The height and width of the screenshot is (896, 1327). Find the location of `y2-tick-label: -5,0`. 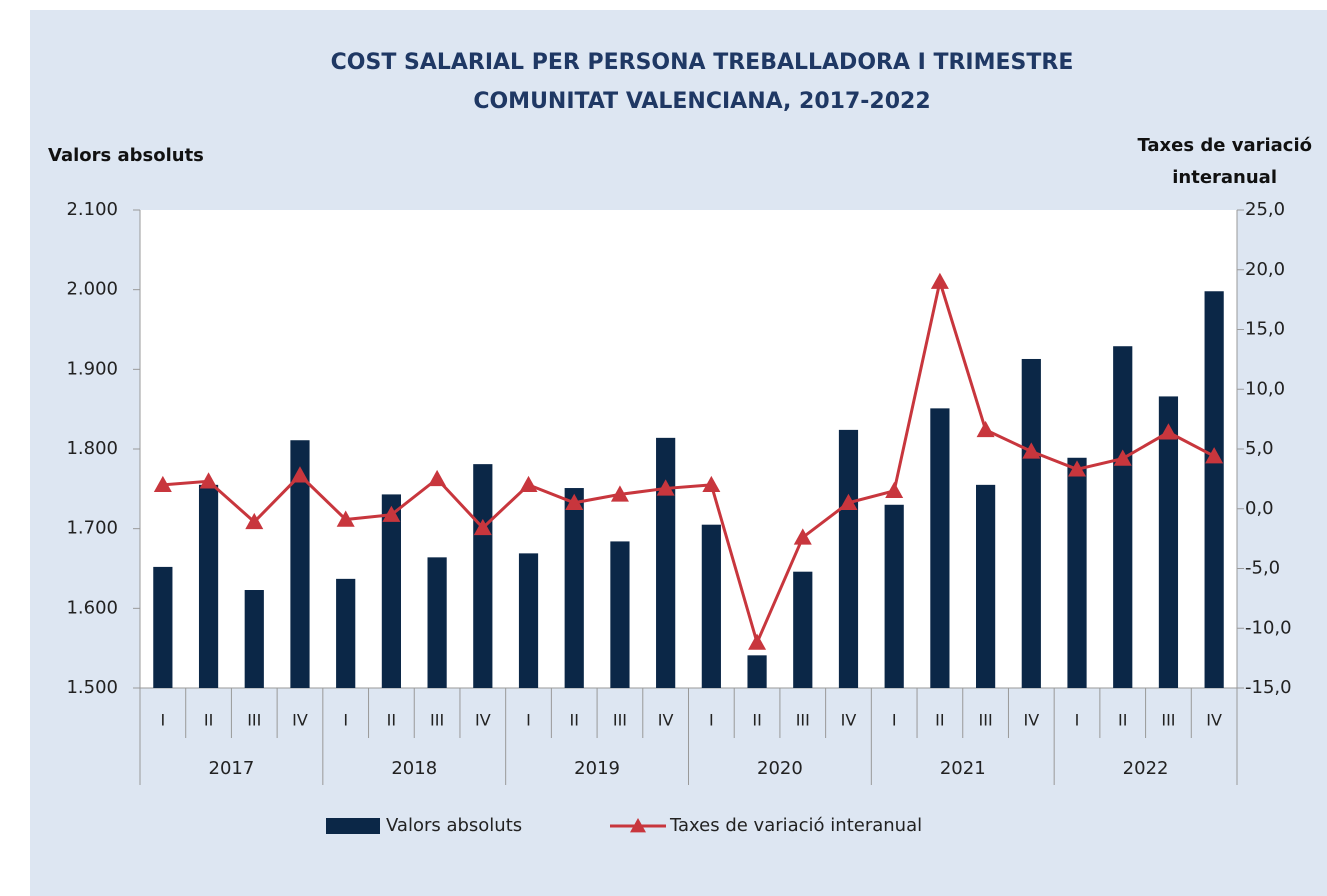

y2-tick-label: -5,0 is located at coordinates (1262, 568).